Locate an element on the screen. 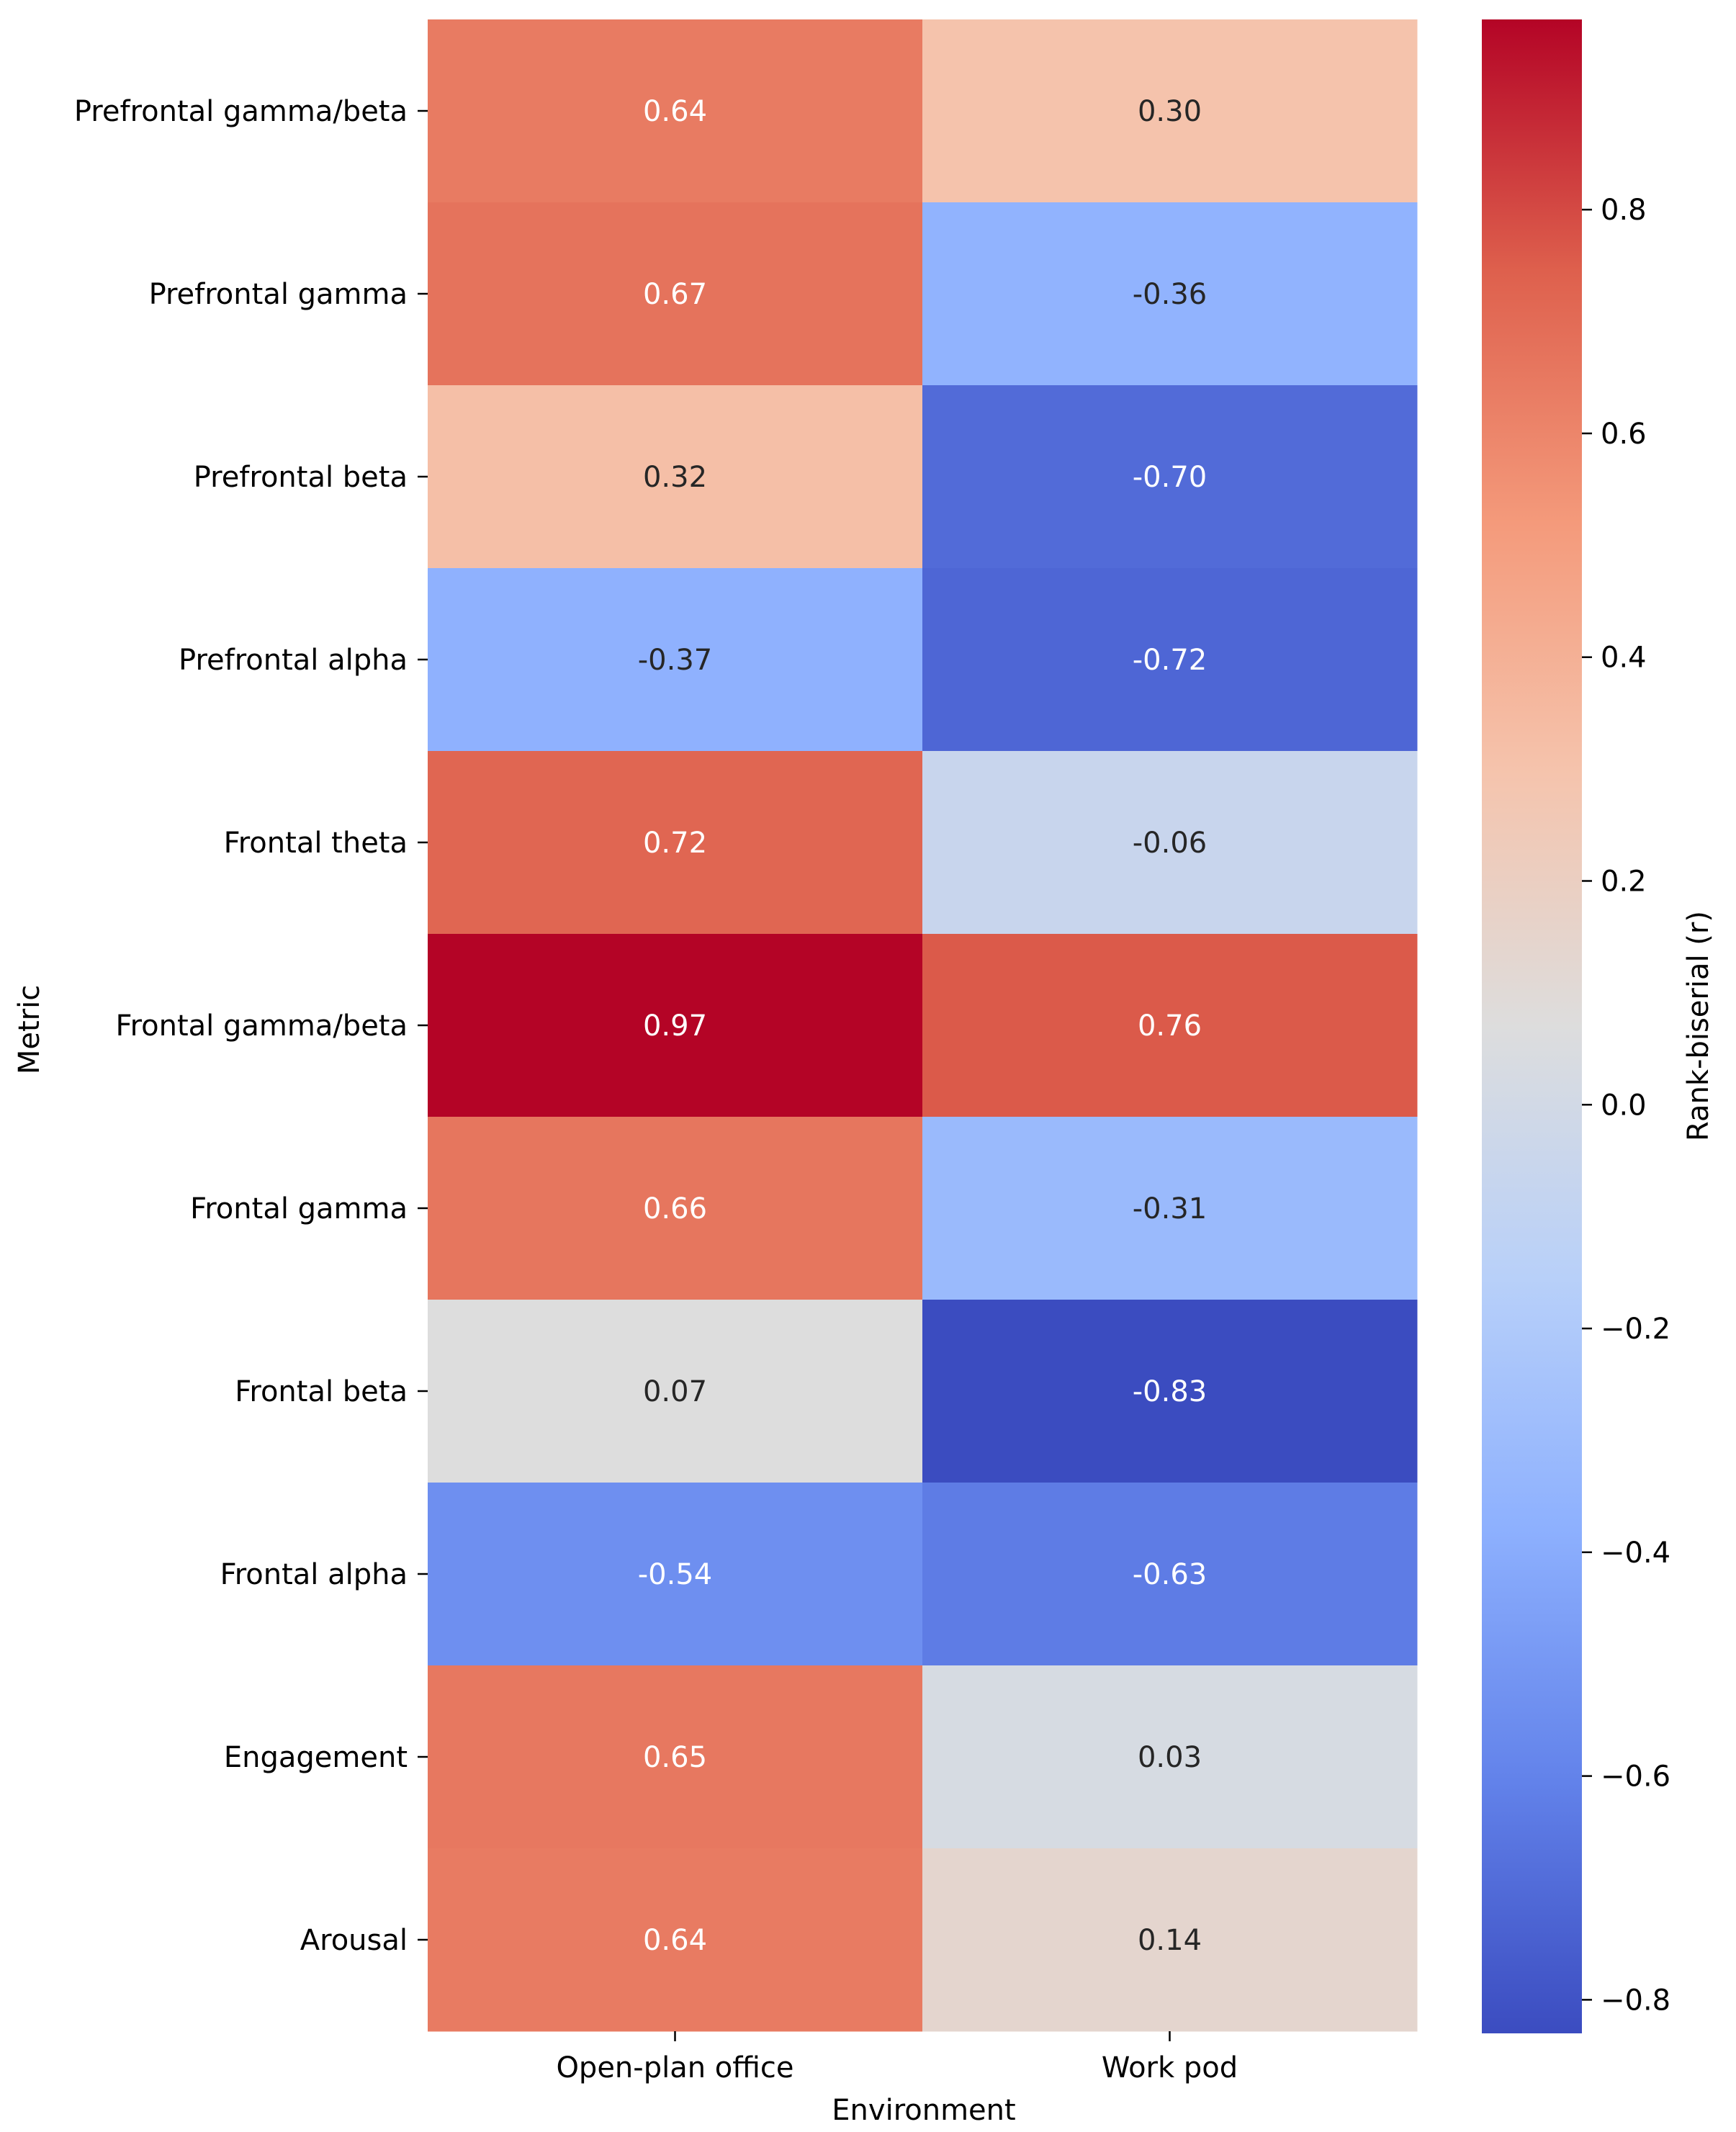 This screenshot has height=2132, width=1736. cell-value-label: -0.36 is located at coordinates (1170, 294).